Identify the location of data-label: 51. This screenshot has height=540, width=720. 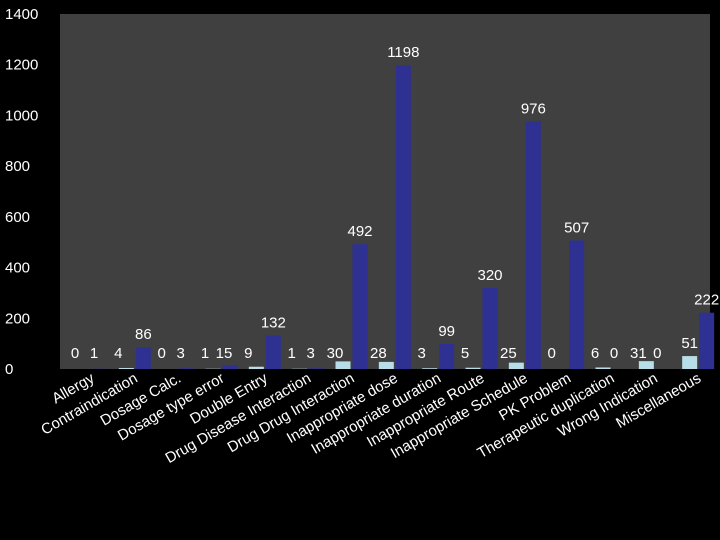
(689, 343).